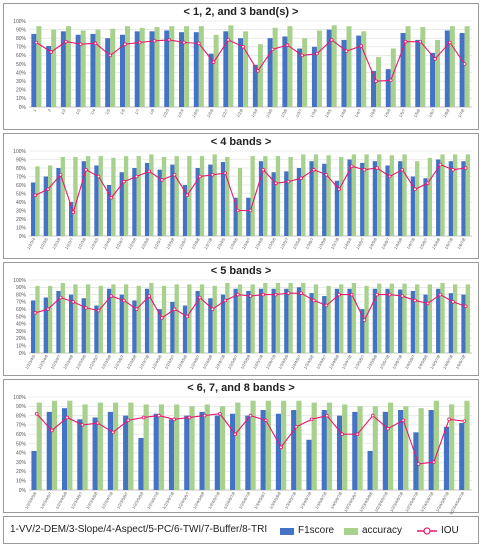  I want to click on x-tick-label: 1/2/3/5/6/8, so click(138, 500).